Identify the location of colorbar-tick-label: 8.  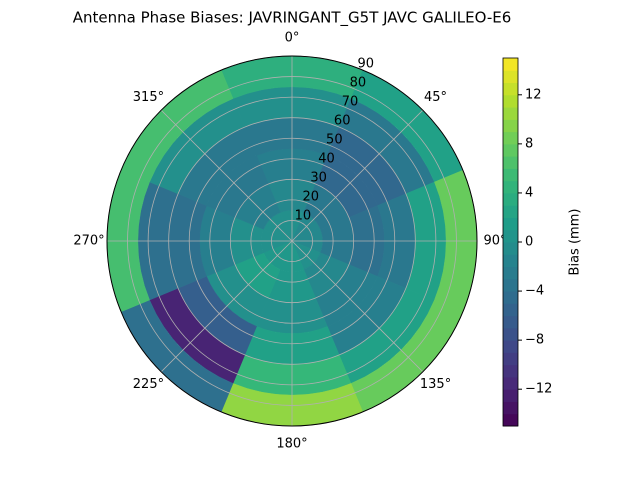
(529, 143).